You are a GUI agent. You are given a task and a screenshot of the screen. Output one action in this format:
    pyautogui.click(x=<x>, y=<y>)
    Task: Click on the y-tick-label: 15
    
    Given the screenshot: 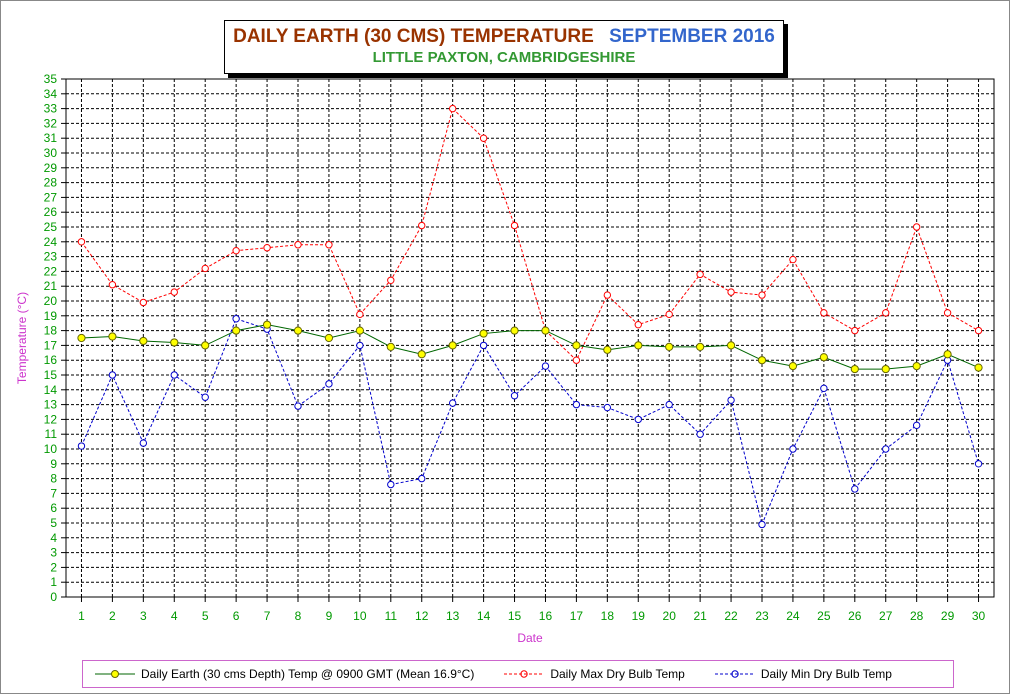 What is the action you would take?
    pyautogui.click(x=51, y=375)
    